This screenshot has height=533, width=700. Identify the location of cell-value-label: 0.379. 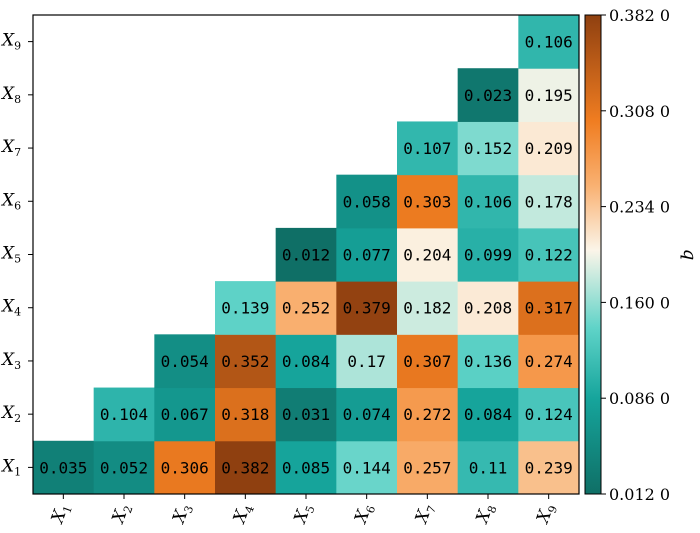
(367, 308).